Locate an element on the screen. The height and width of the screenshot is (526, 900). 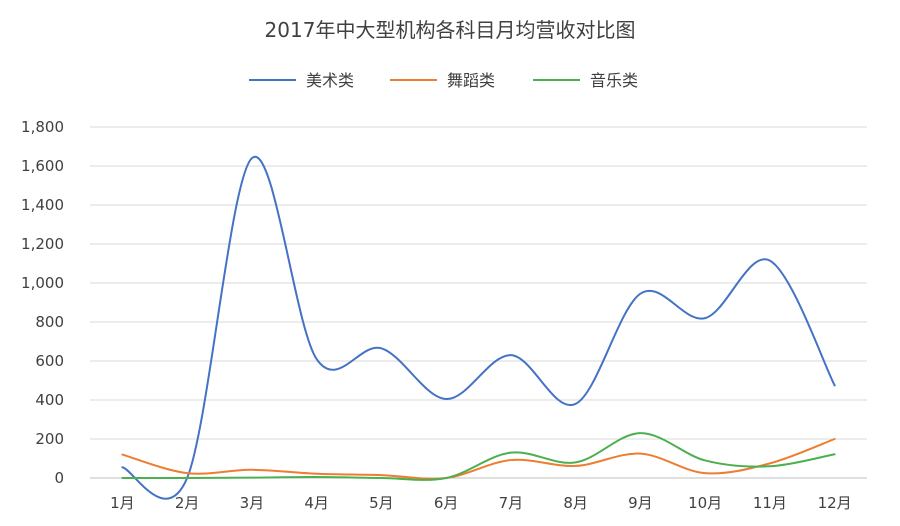
y-tick-label: 400 is located at coordinates (49, 400).